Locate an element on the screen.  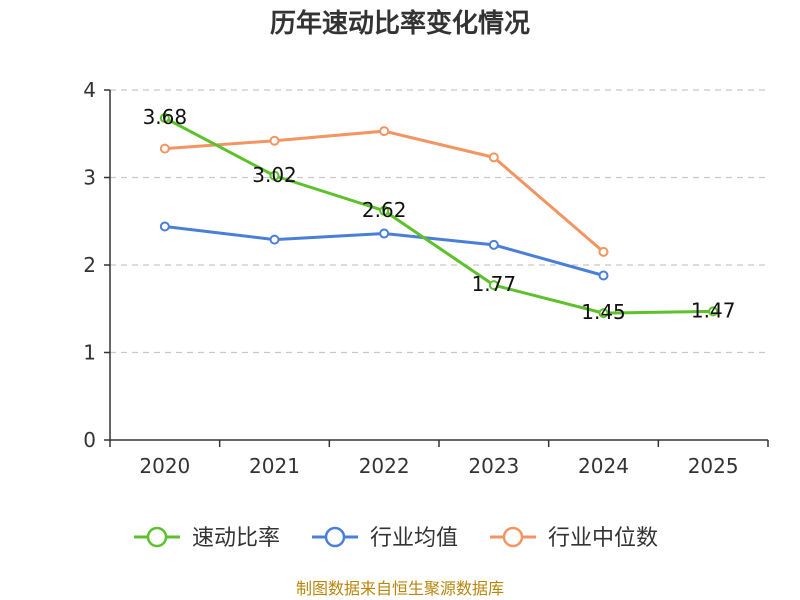
y-tick-label-4: 4 is located at coordinates (89, 90).